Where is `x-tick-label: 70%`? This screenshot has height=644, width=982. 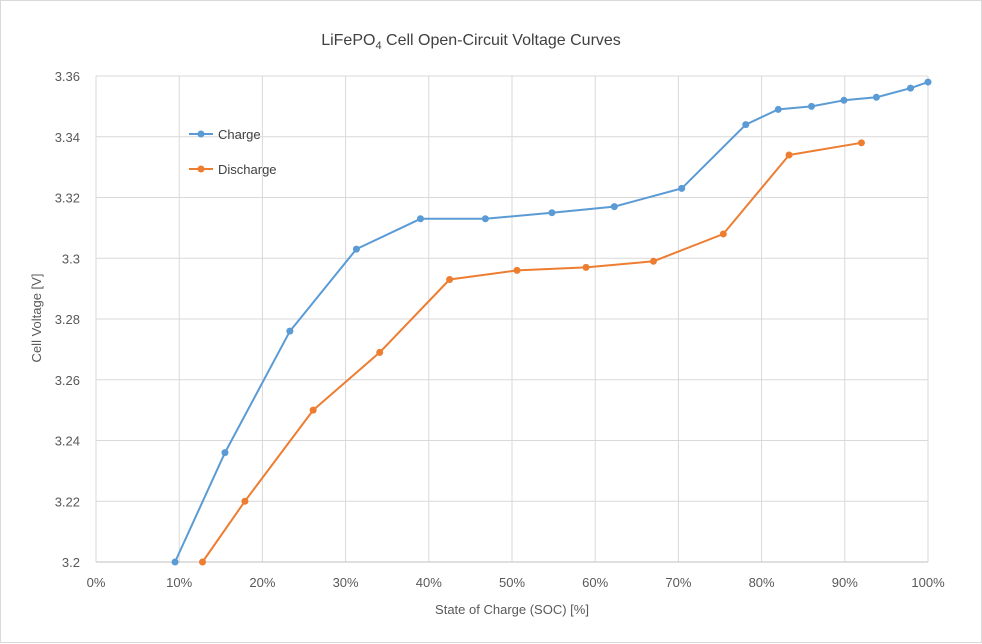
x-tick-label: 70% is located at coordinates (678, 582).